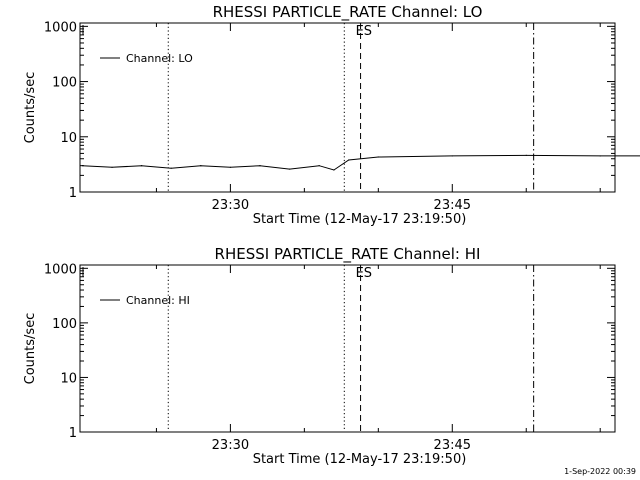 The image size is (640, 480). I want to click on legend-entry: Channel: HI, so click(158, 300).